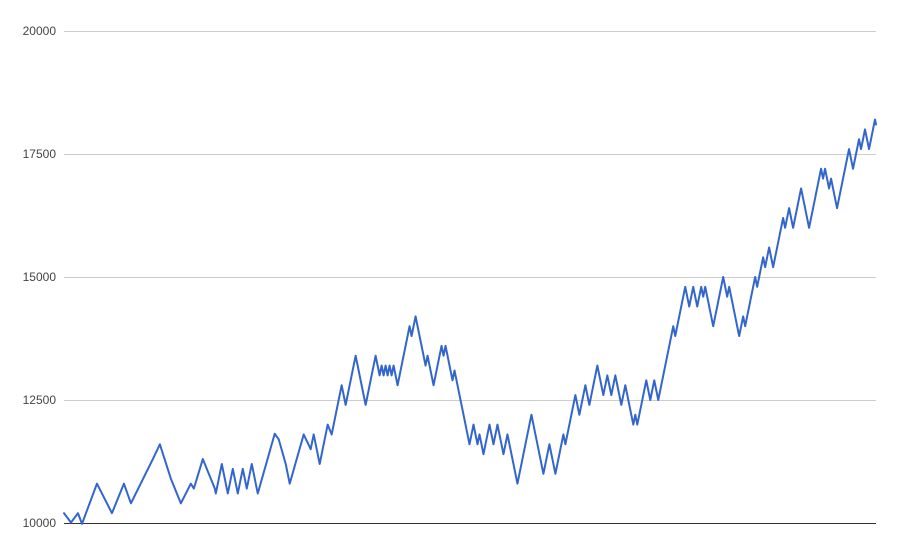 The width and height of the screenshot is (901, 553). What do you see at coordinates (40, 154) in the screenshot?
I see `y-tick-label-17500: 17500` at bounding box center [40, 154].